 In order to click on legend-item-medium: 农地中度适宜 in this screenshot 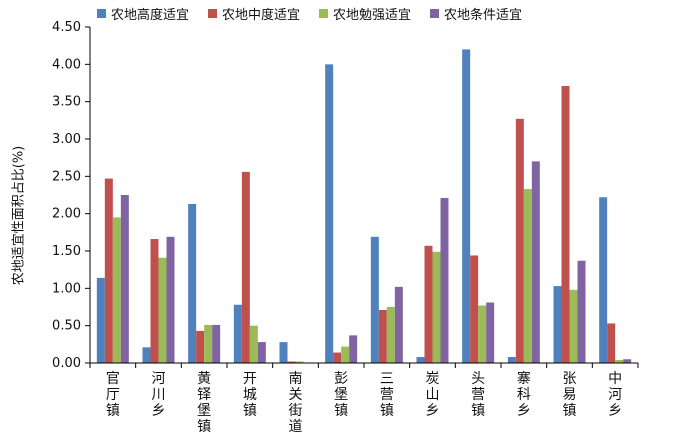, I will do `click(254, 13)`.